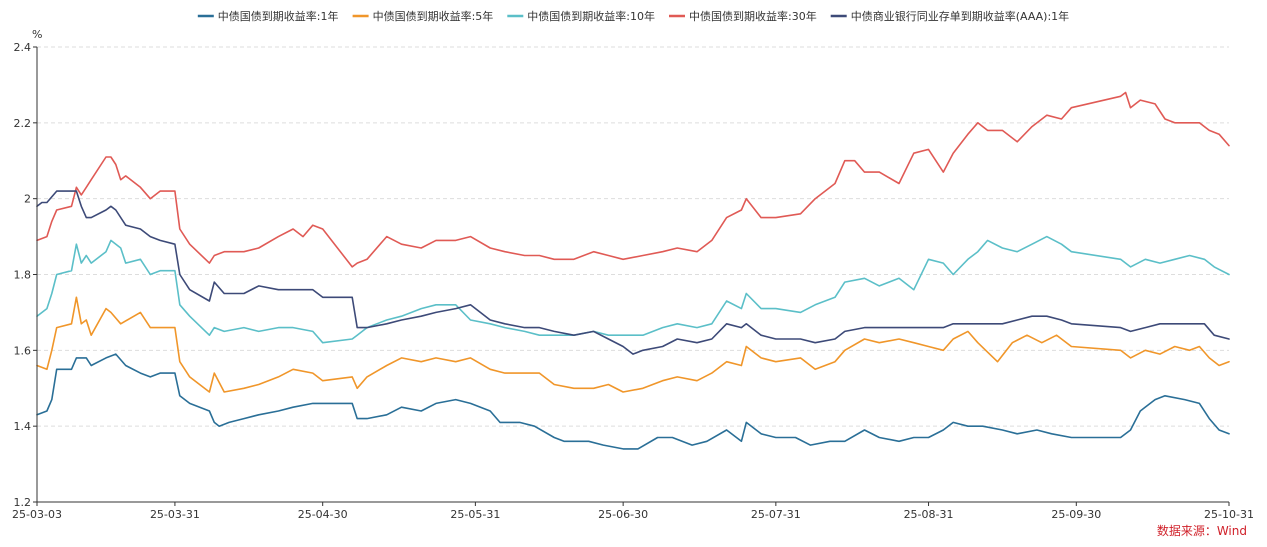  Describe the element at coordinates (475, 514) in the screenshot. I see `x-tick-label: 25-05-31` at that location.